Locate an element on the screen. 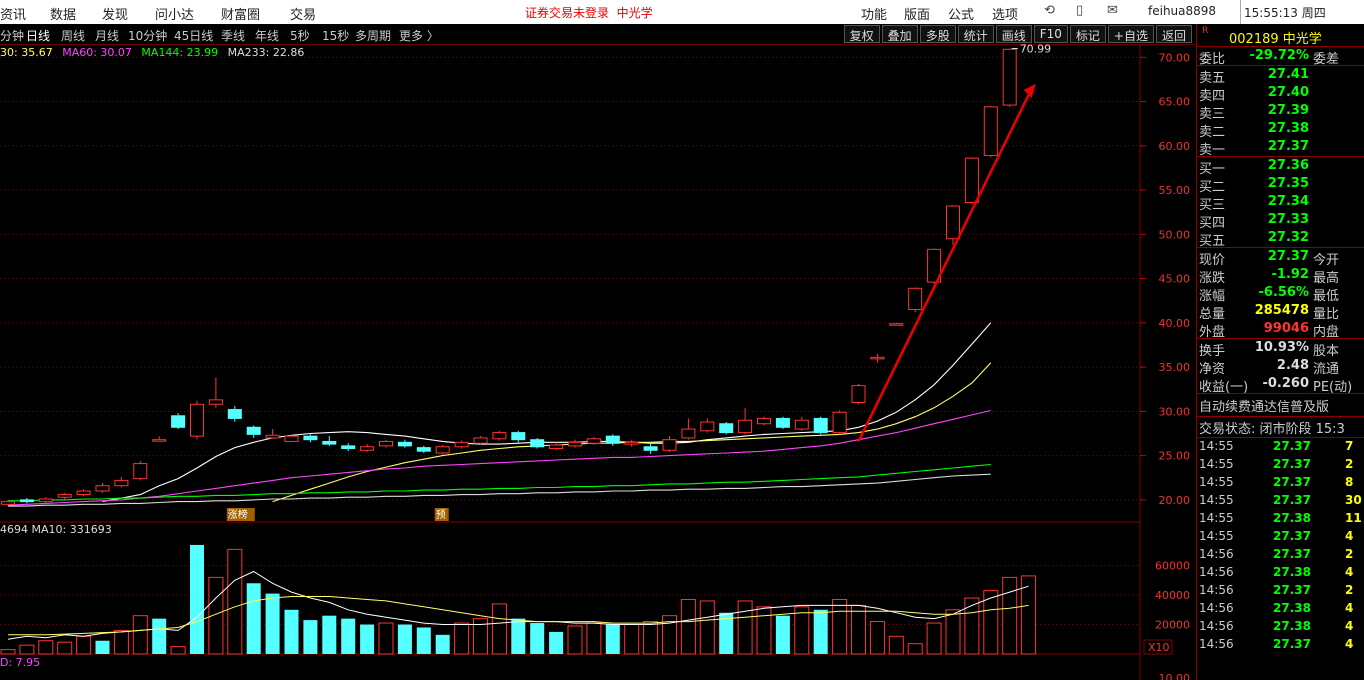 The height and width of the screenshot is (680, 1364). refresh-icon: ⟲ is located at coordinates (1049, 10).